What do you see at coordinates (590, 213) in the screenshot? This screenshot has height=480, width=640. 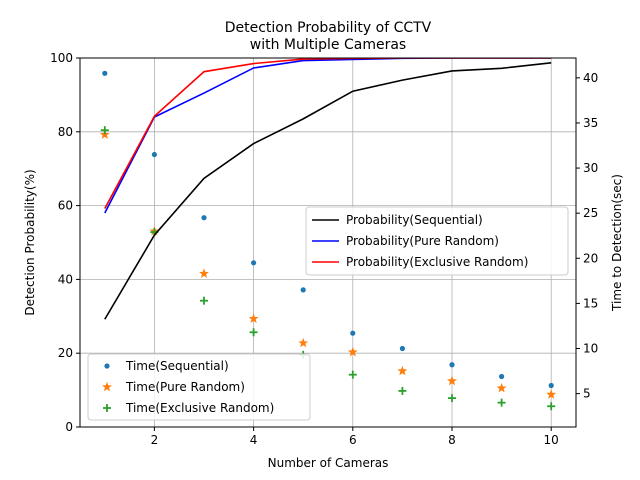 I see `y-right-tick-label: 25` at bounding box center [590, 213].